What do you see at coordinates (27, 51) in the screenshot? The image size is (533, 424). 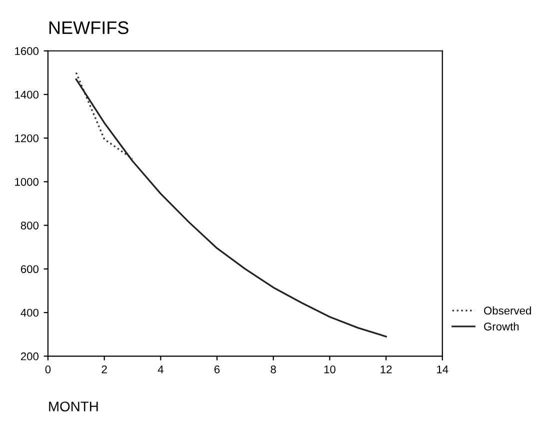 I see `y-tick-label: 1600` at bounding box center [27, 51].